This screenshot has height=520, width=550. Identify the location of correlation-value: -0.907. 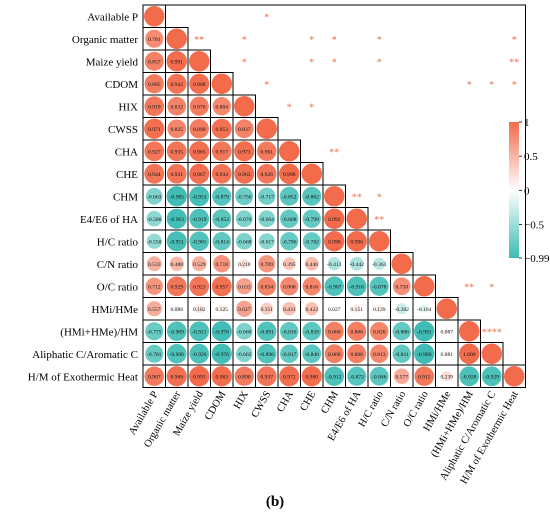
(334, 287).